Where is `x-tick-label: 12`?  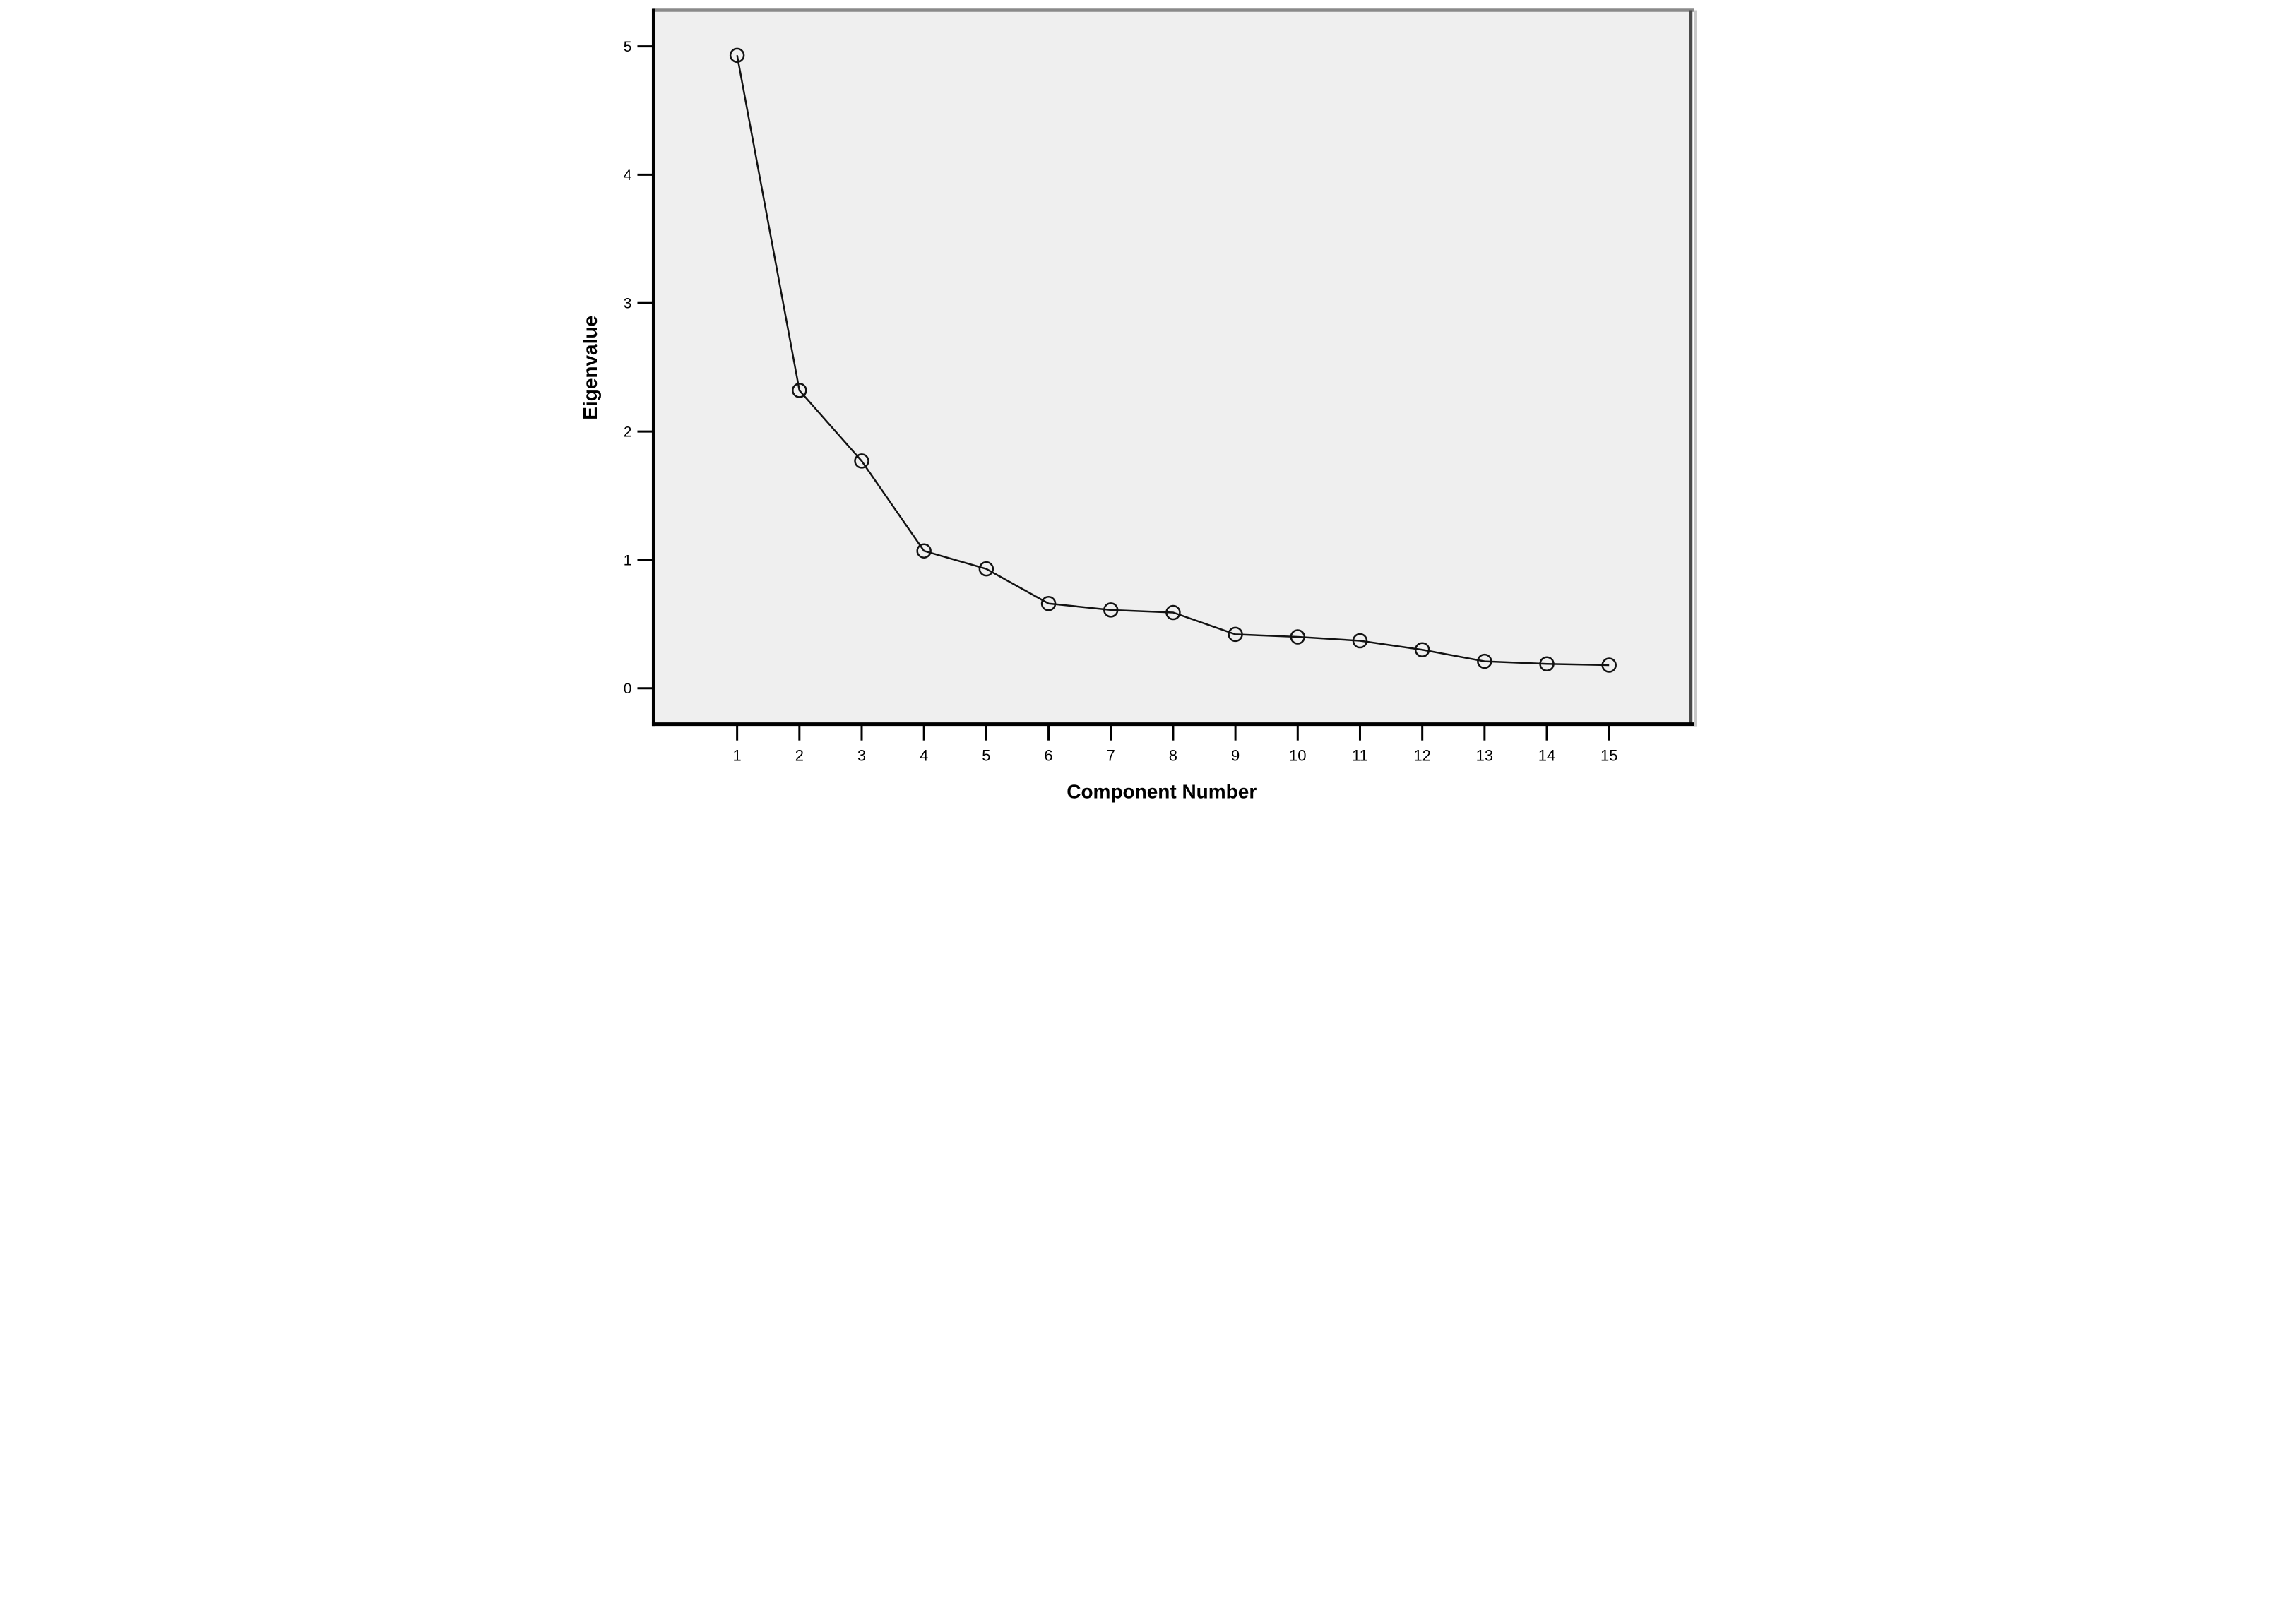 x-tick-label: 12 is located at coordinates (1422, 756).